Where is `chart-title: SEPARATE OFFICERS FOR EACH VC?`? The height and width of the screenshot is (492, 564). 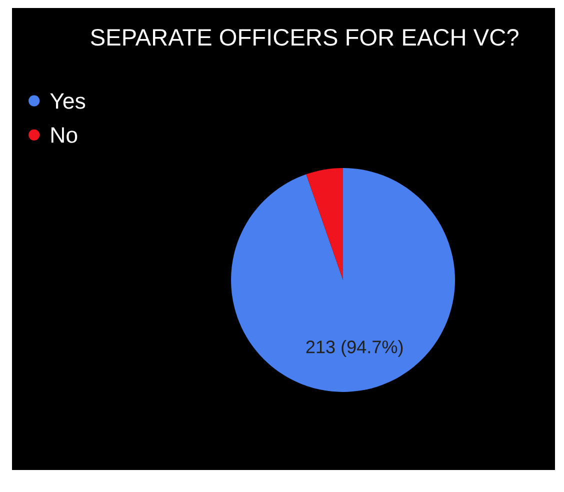 chart-title: SEPARATE OFFICERS FOR EACH VC? is located at coordinates (304, 37).